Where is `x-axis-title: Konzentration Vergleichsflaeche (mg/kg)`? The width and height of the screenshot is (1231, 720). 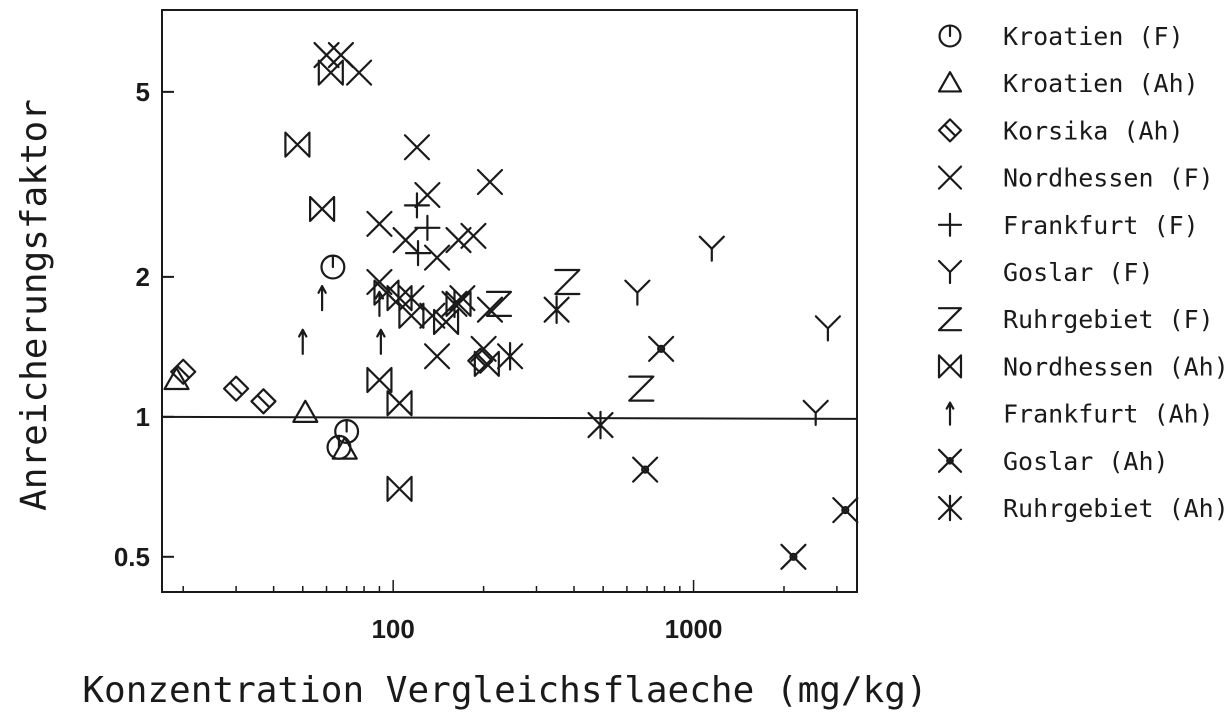
x-axis-title: Konzentration Vergleichsflaeche (mg/kg) is located at coordinates (504, 690).